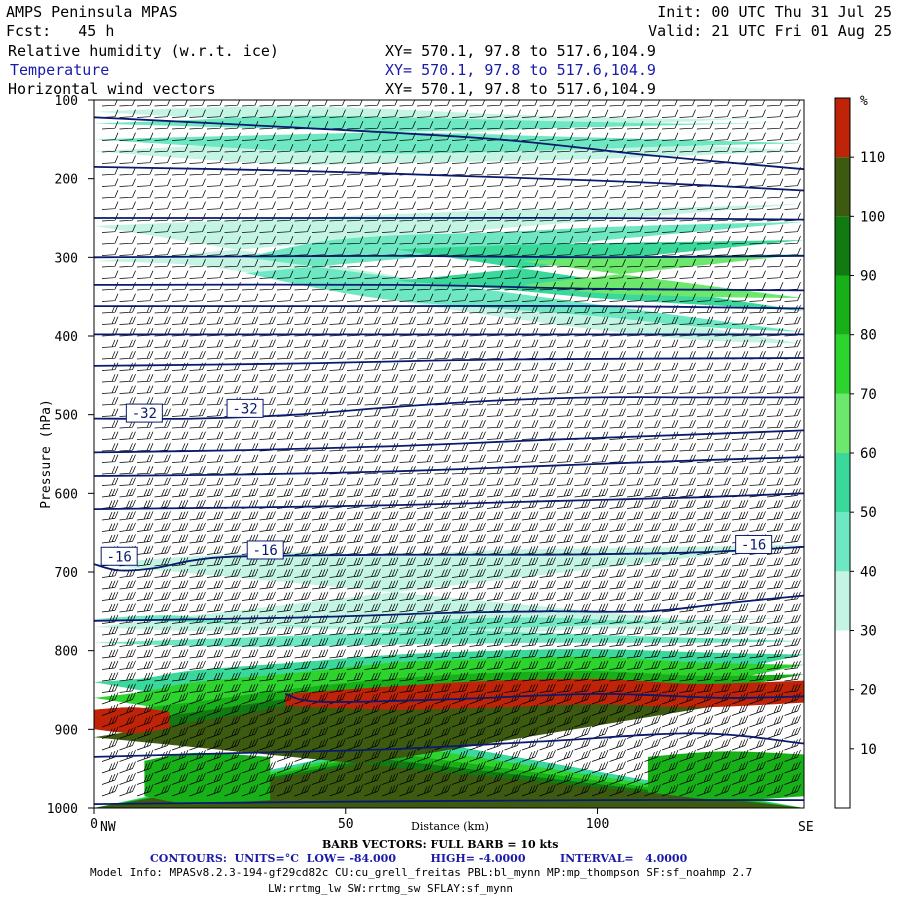 This screenshot has width=900, height=900. I want to click on y-tick-label: 100, so click(66, 101).